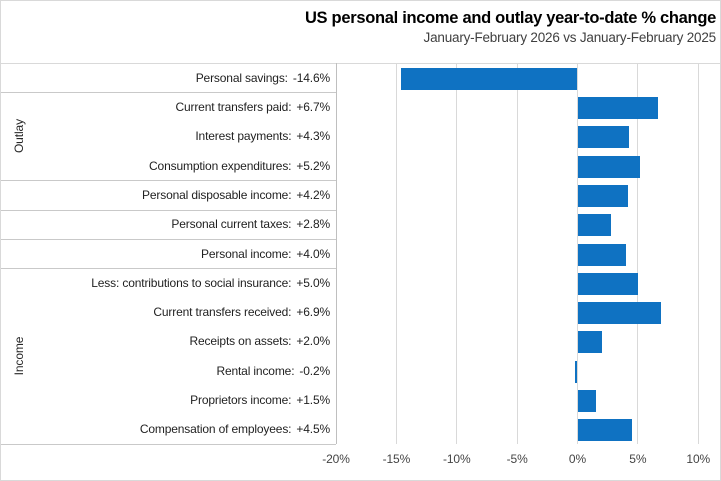 The height and width of the screenshot is (481, 721). Describe the element at coordinates (618, 107) in the screenshot. I see `bar-current-transfers-paid` at that location.